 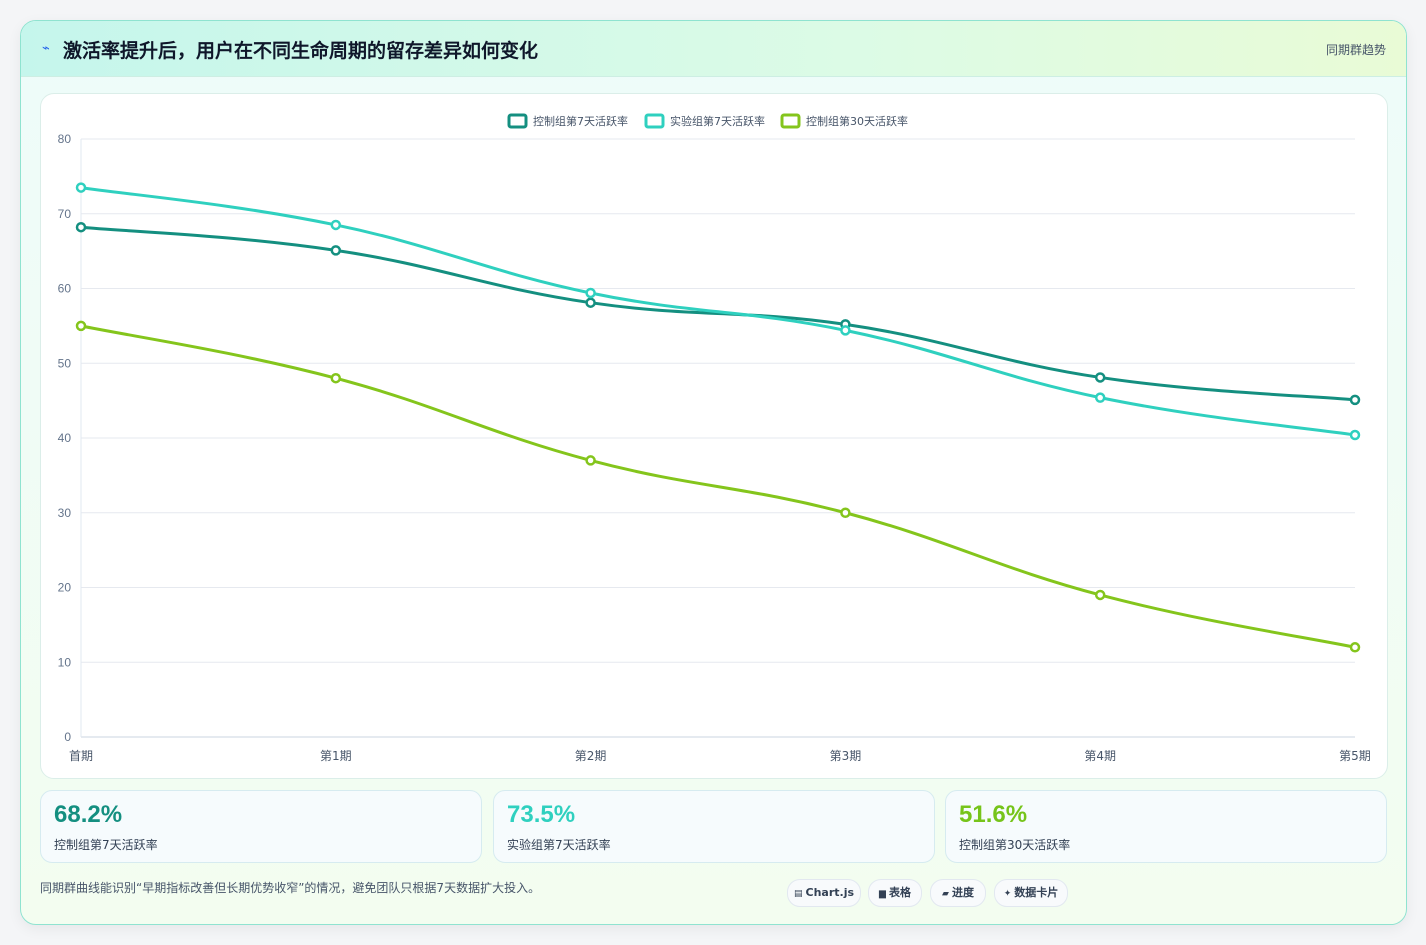 I want to click on chart-icon: ▤, so click(x=798, y=894).